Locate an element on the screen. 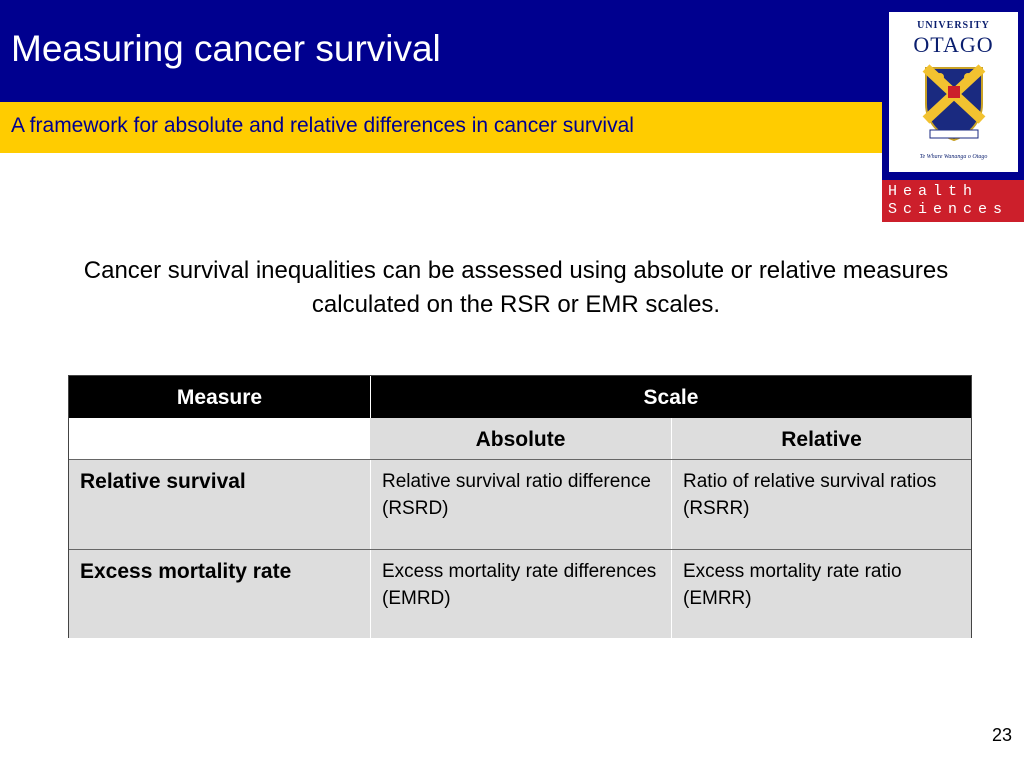  logo-motto: Te Whare Wananga o Otago is located at coordinates (953, 157).